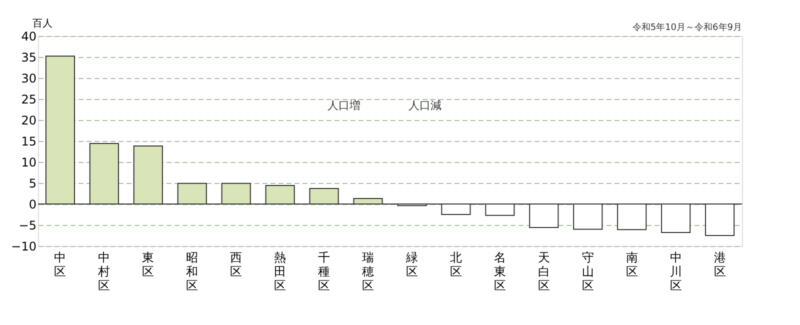 The height and width of the screenshot is (325, 800). Describe the element at coordinates (676, 271) in the screenshot. I see `x-tick-label: 中川区` at that location.